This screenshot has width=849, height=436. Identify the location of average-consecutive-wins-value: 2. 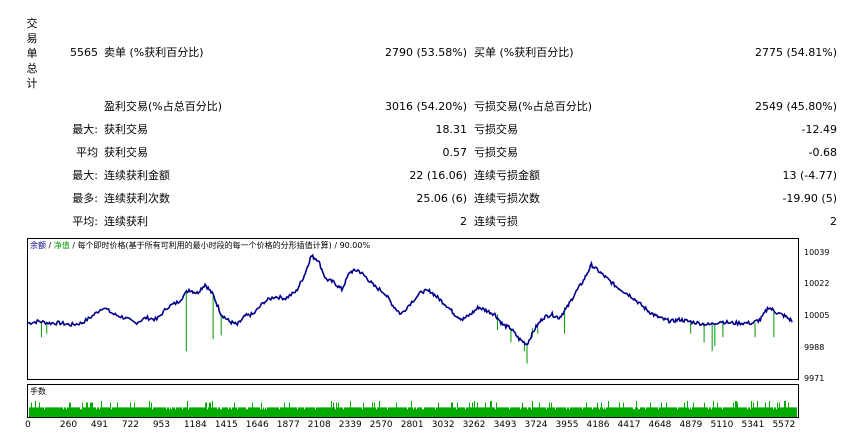
(463, 221).